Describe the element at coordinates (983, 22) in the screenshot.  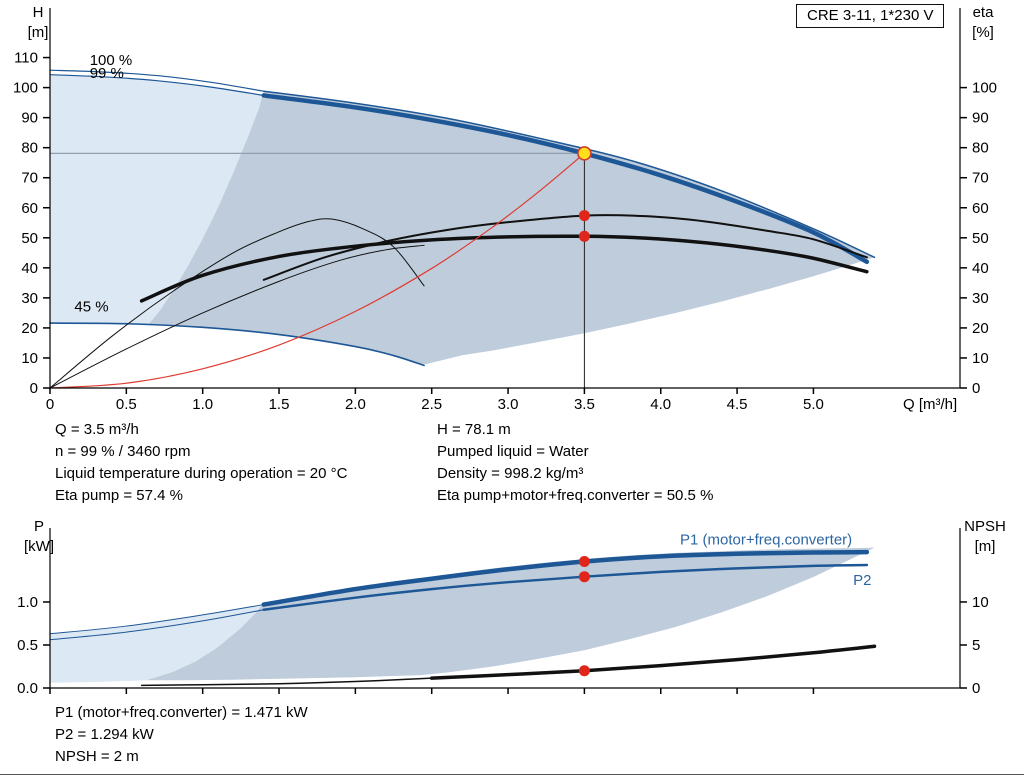
I see `eta-axis-label: eta [%]` at that location.